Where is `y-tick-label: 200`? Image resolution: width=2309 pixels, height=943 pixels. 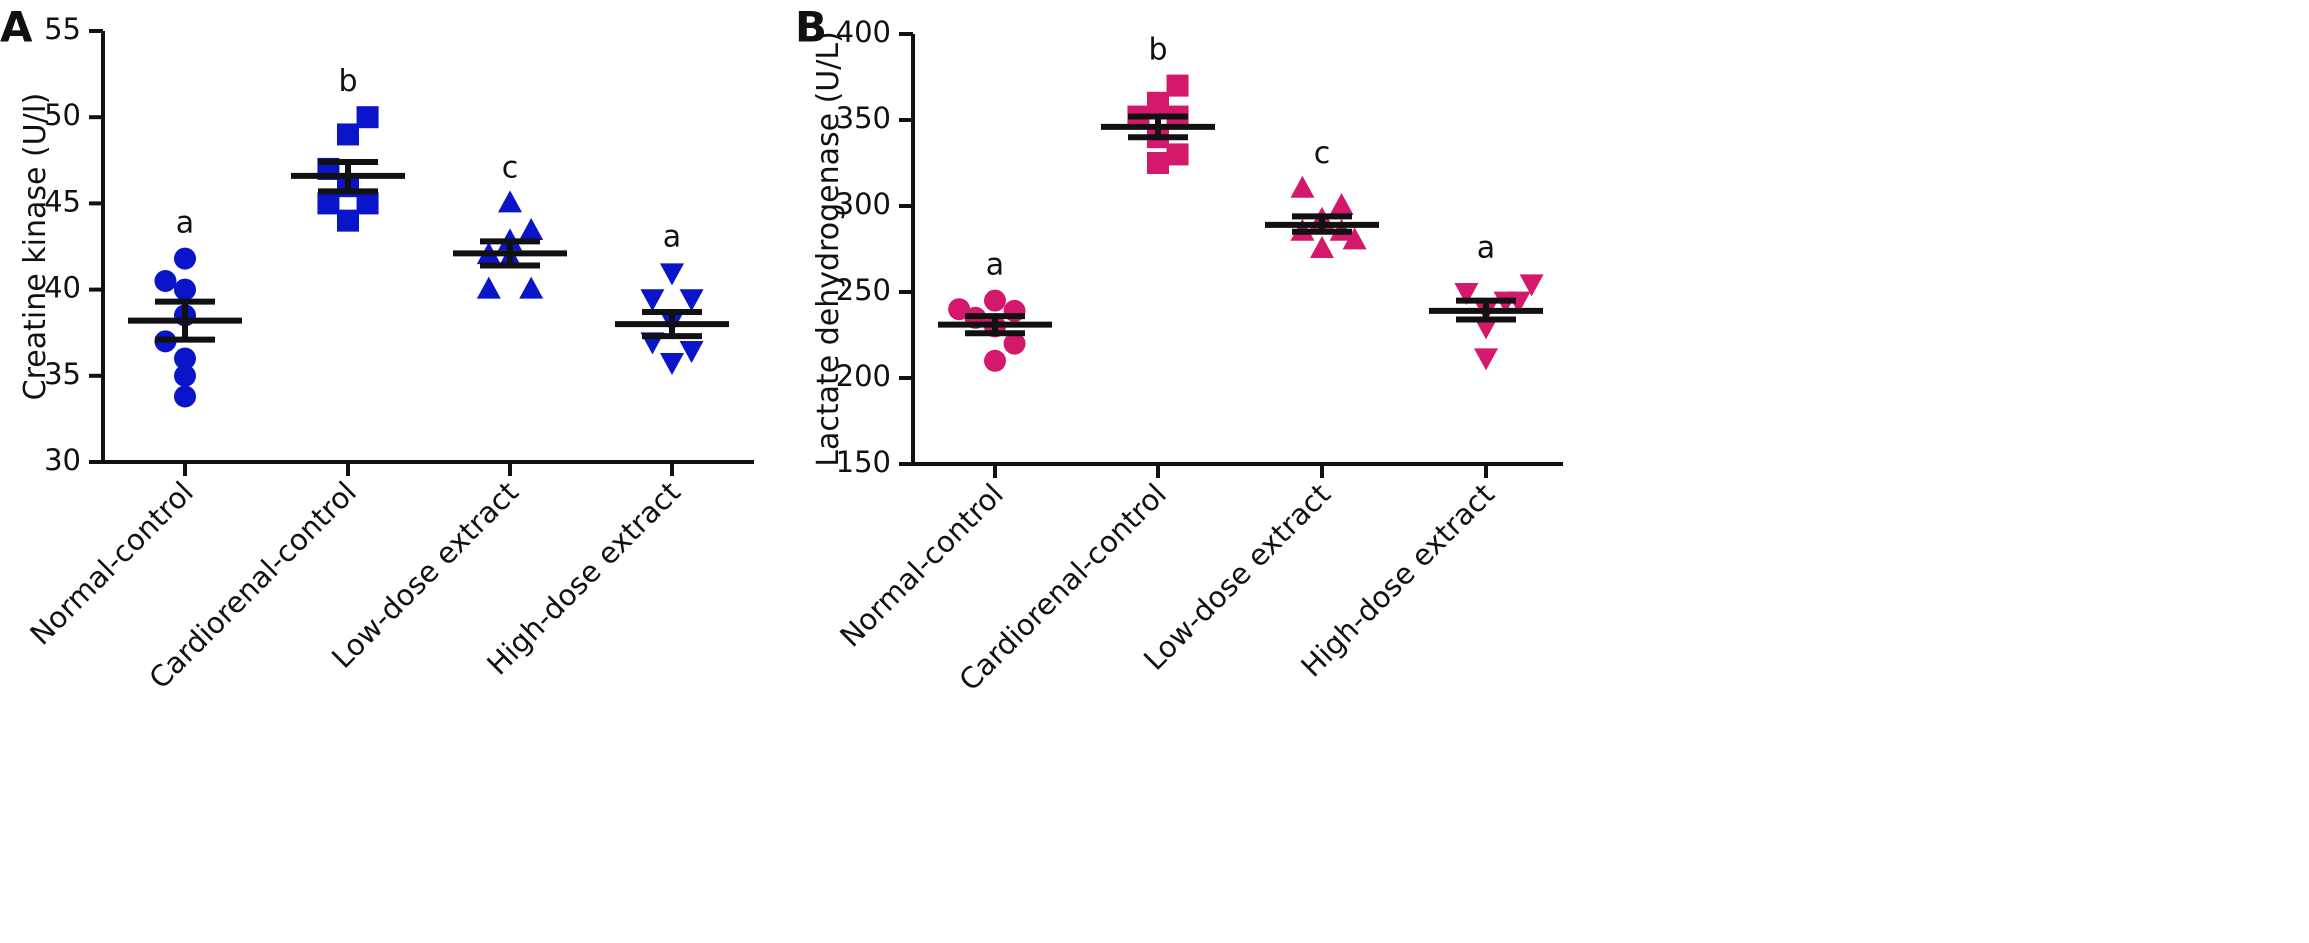
y-tick-label: 200 is located at coordinates (863, 376).